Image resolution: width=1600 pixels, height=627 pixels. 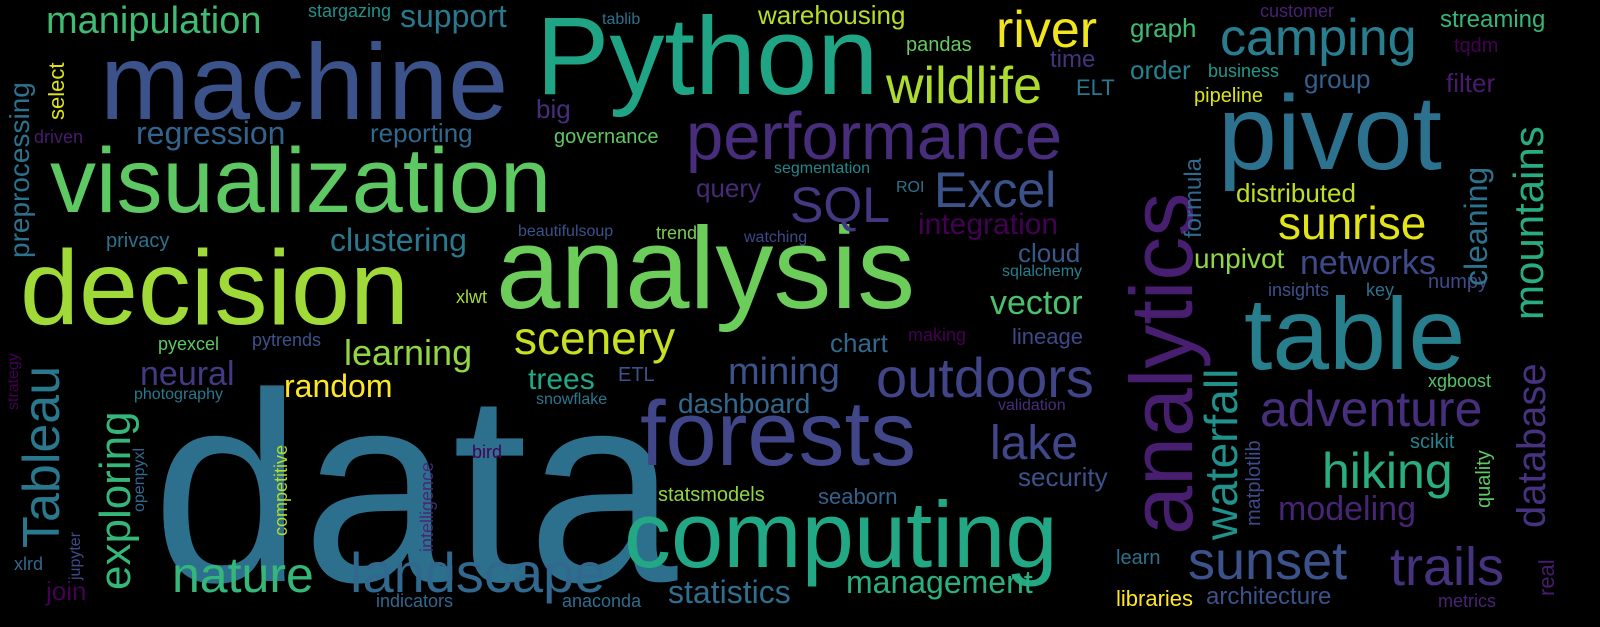 What do you see at coordinates (1160, 70) in the screenshot?
I see `word-order: order` at bounding box center [1160, 70].